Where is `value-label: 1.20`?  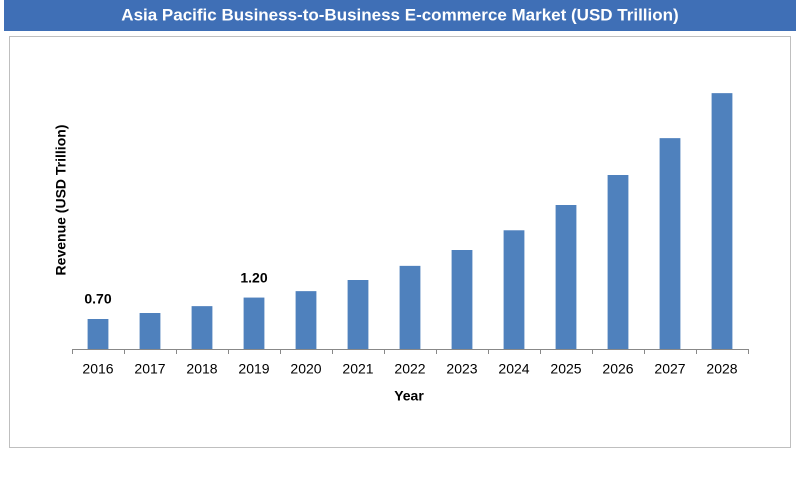
value-label: 1.20 is located at coordinates (253, 277).